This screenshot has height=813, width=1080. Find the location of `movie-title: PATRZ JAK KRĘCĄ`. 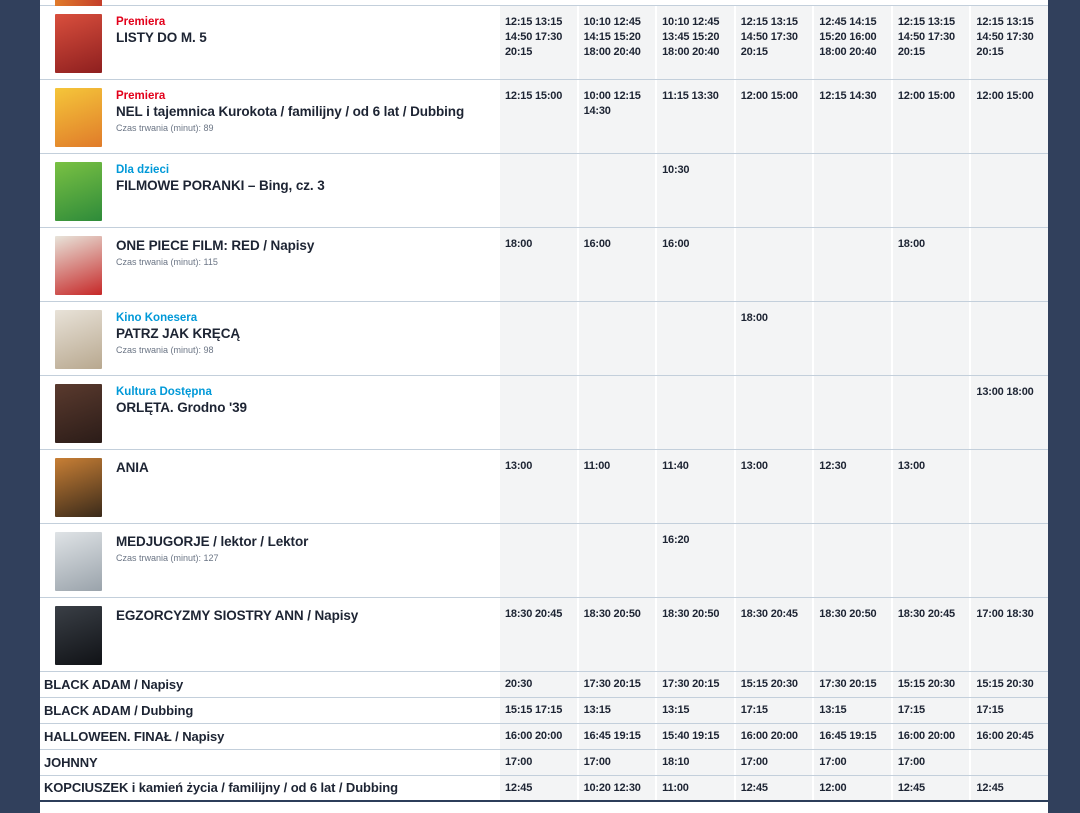

movie-title: PATRZ JAK KRĘCĄ is located at coordinates (178, 333).